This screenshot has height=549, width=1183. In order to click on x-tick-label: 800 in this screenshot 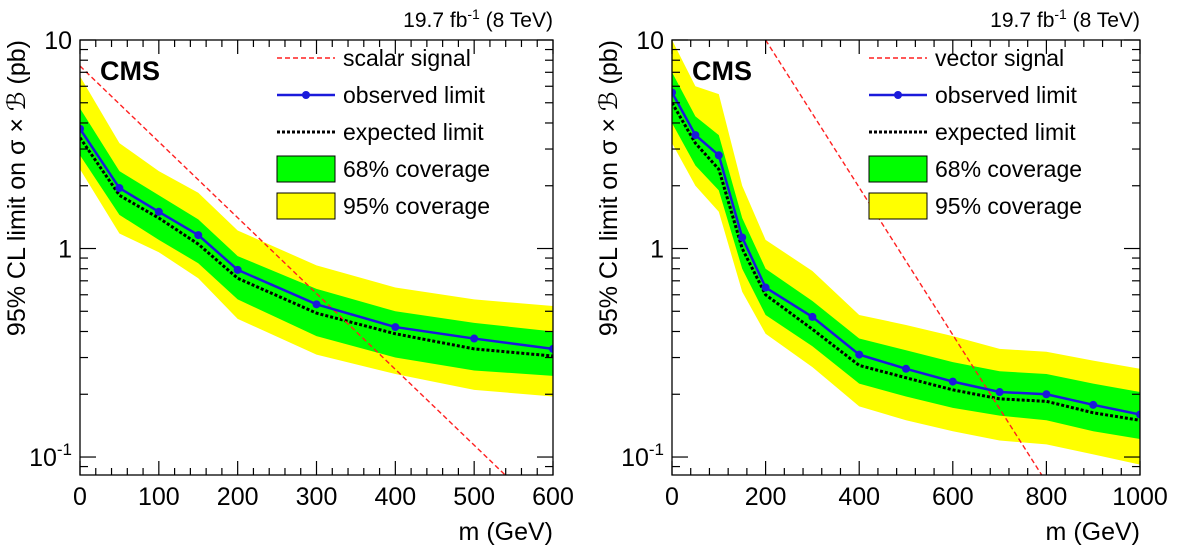, I will do `click(1047, 497)`.